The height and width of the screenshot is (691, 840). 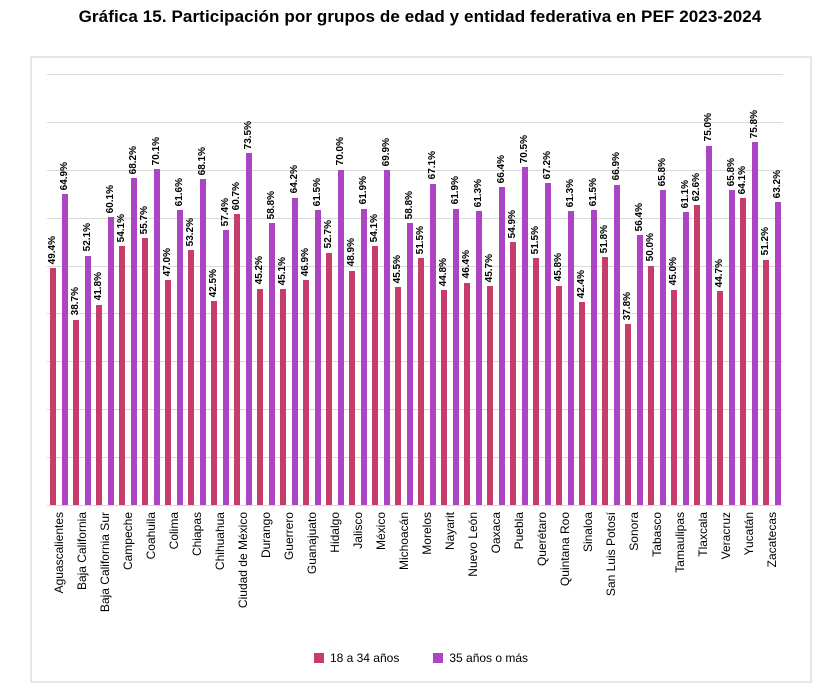 What do you see at coordinates (64, 176) in the screenshot?
I see `bar-value-label: 64.9%` at bounding box center [64, 176].